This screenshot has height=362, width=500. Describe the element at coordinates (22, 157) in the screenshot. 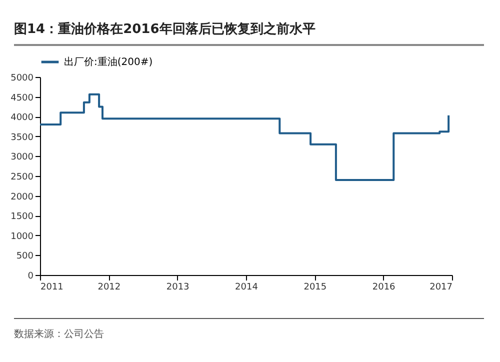

I see `y-tick-label: 3000` at that location.